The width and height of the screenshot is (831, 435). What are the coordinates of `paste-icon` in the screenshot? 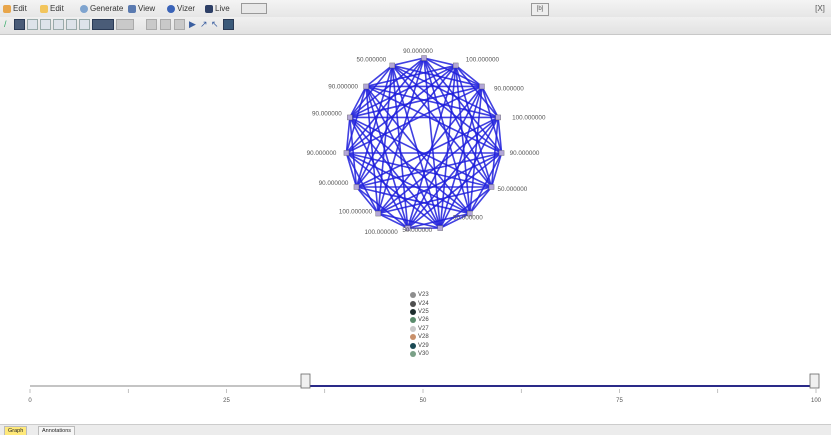 It's located at (179, 24).